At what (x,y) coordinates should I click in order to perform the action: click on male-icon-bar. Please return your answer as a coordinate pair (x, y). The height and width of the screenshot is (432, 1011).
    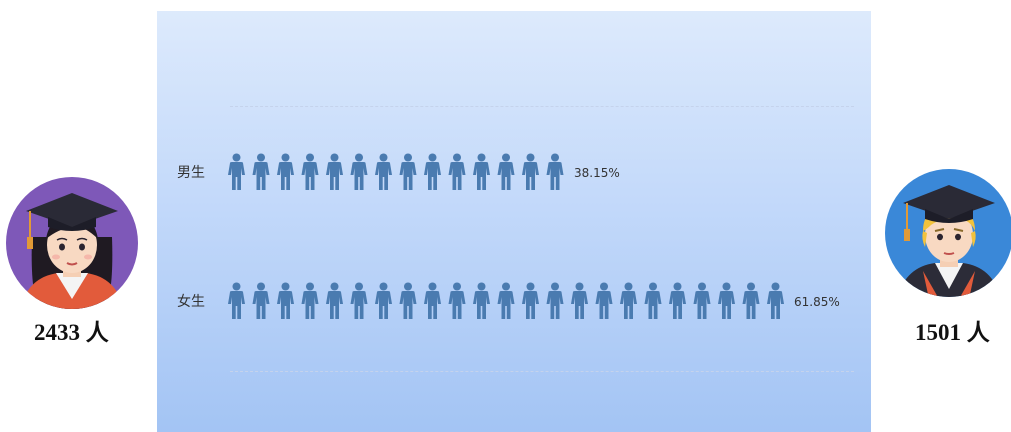
    Looking at the image, I should click on (396, 173).